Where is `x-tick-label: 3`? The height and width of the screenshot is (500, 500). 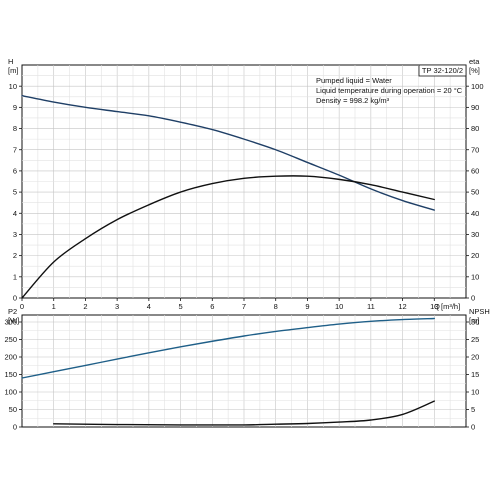 x-tick-label: 3 is located at coordinates (117, 306).